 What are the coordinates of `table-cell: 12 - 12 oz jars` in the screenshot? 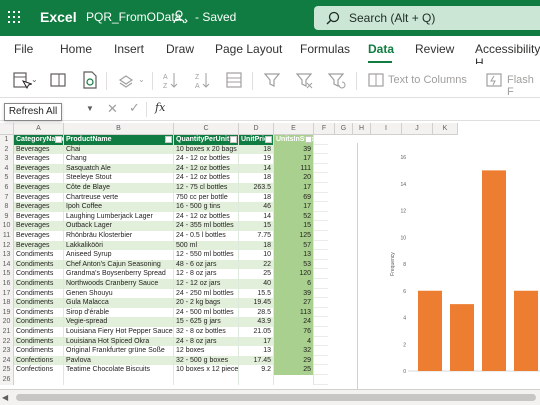 It's located at (206, 284).